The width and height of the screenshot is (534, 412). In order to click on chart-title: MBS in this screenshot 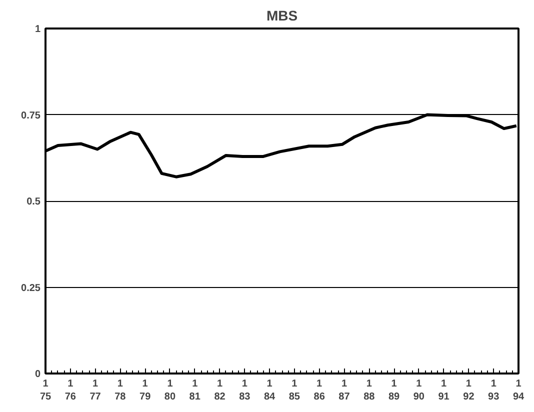, I will do `click(282, 16)`.